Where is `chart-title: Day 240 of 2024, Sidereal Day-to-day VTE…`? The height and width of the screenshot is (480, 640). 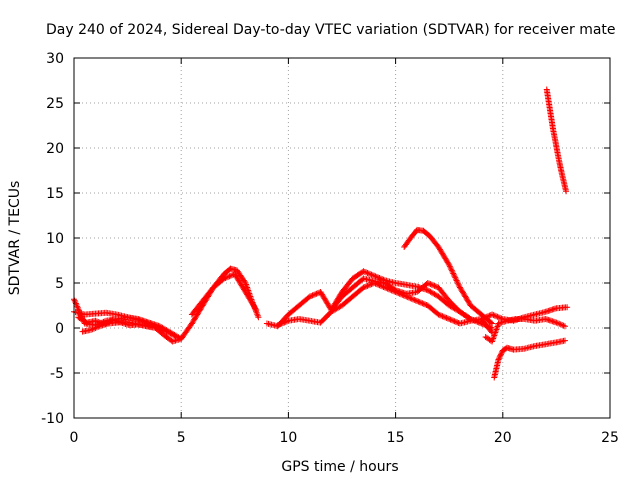
chart-title: Day 240 of 2024, Sidereal Day-to-day VTE… is located at coordinates (331, 30).